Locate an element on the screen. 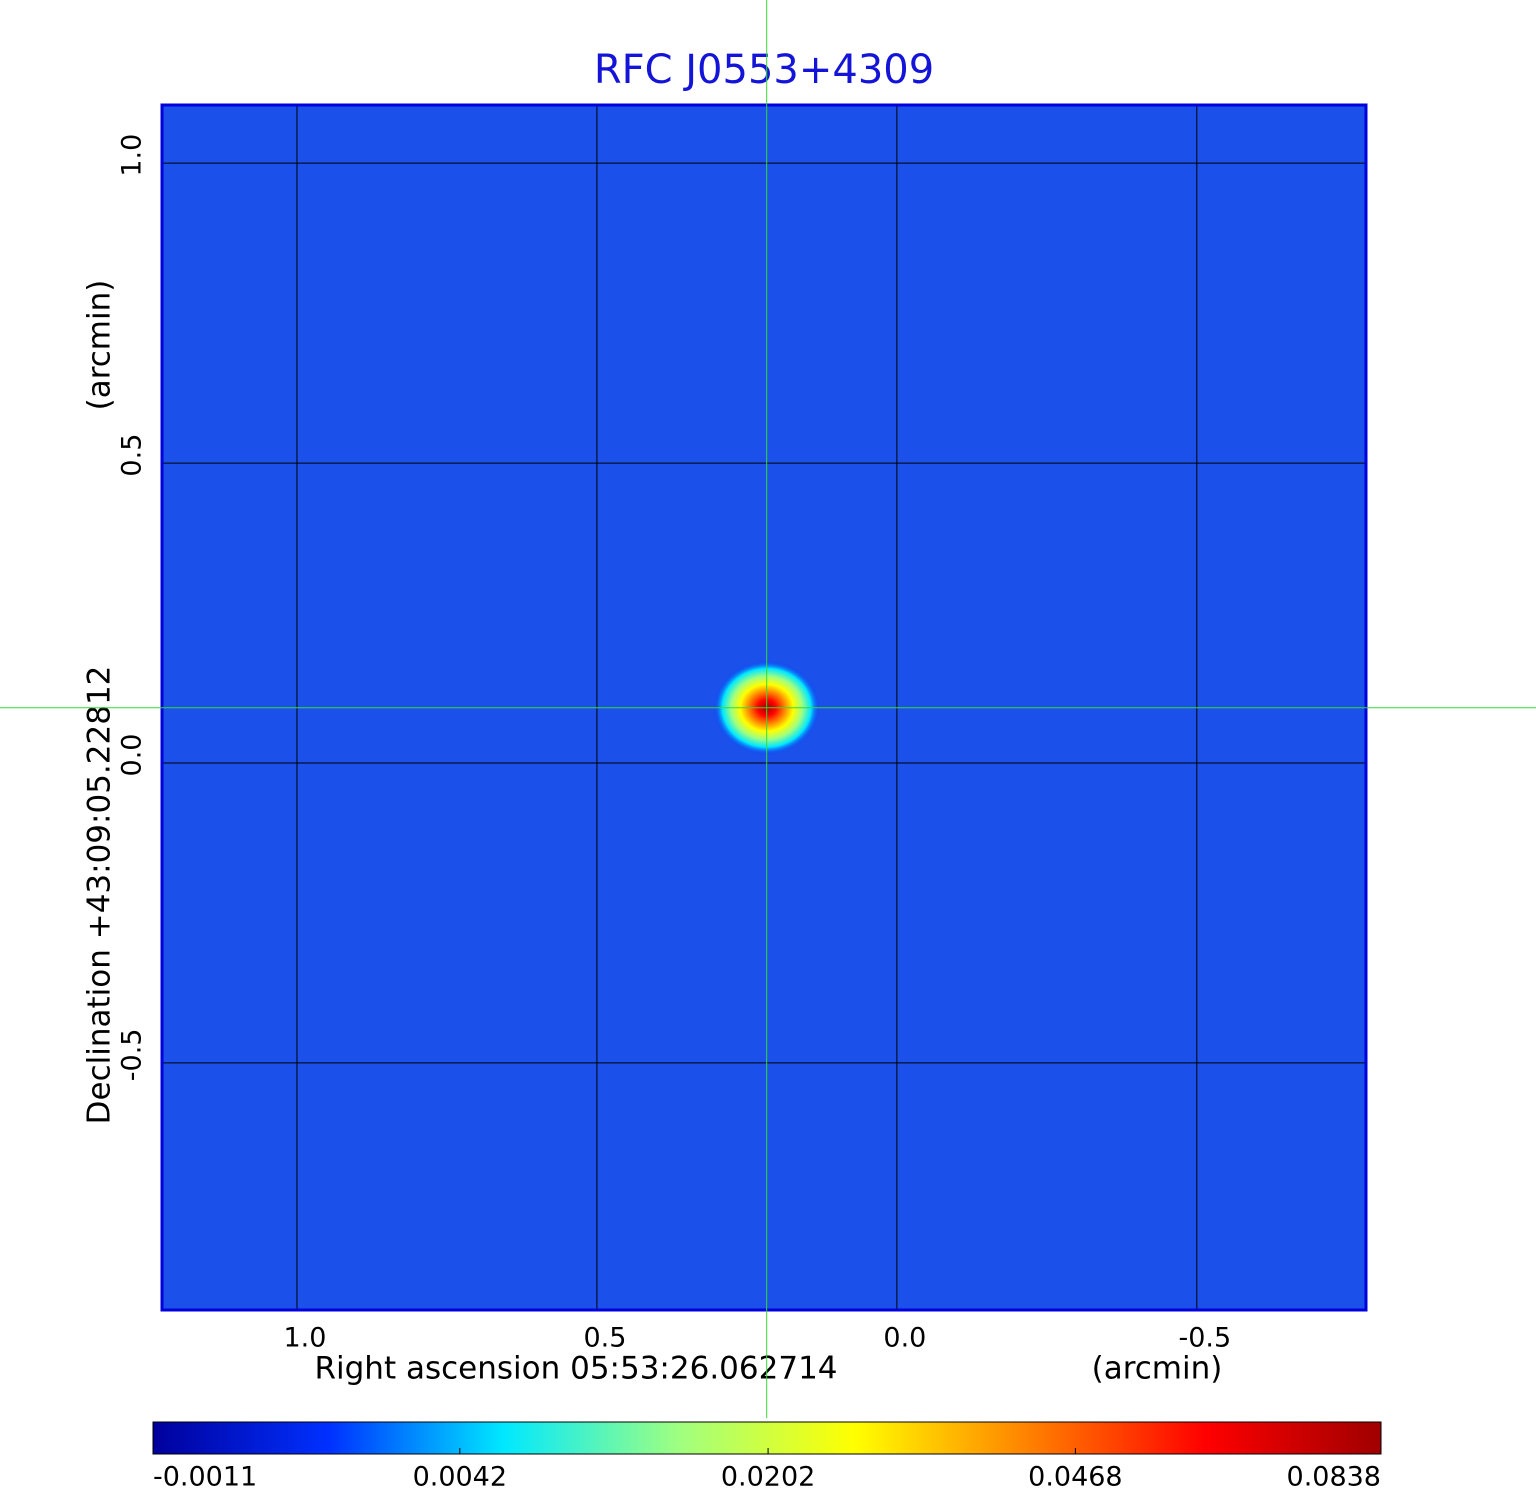  colorbar-tick-label: 0.0202 is located at coordinates (768, 1477).